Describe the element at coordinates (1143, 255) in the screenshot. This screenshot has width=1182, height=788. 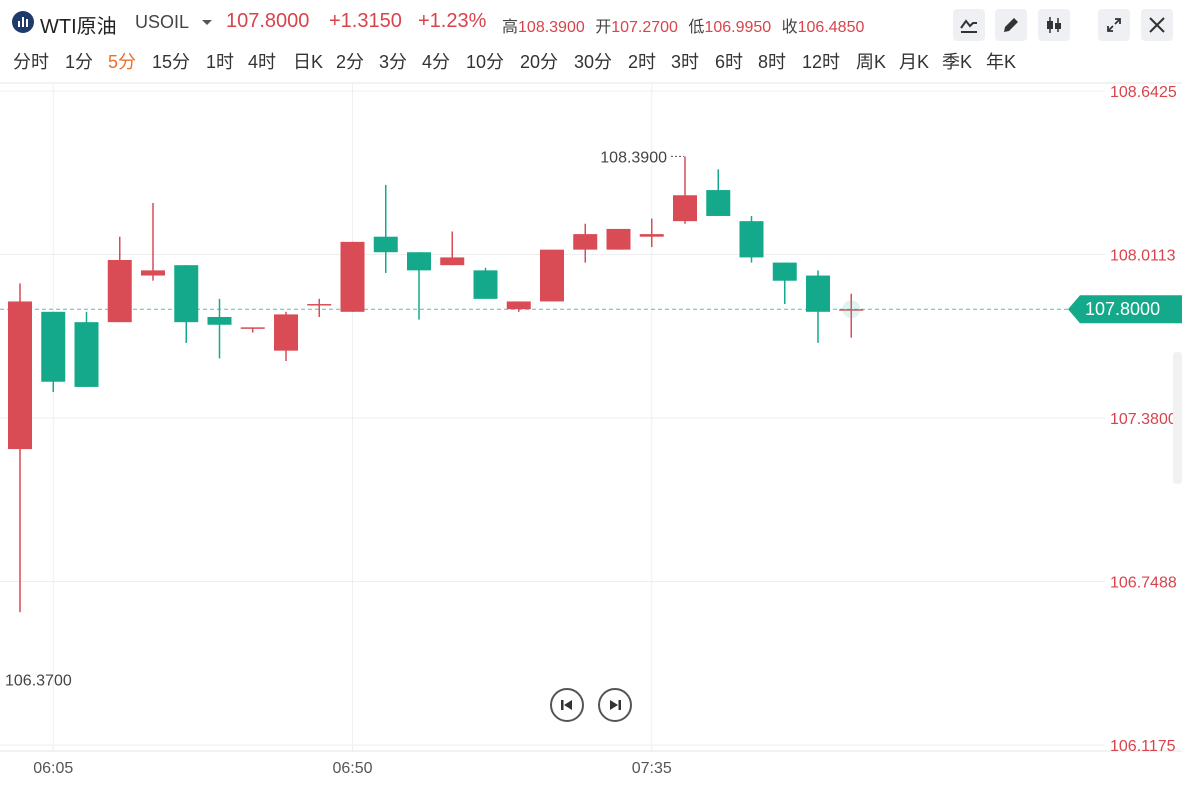
I see `y-tick-label: 108.0113` at that location.